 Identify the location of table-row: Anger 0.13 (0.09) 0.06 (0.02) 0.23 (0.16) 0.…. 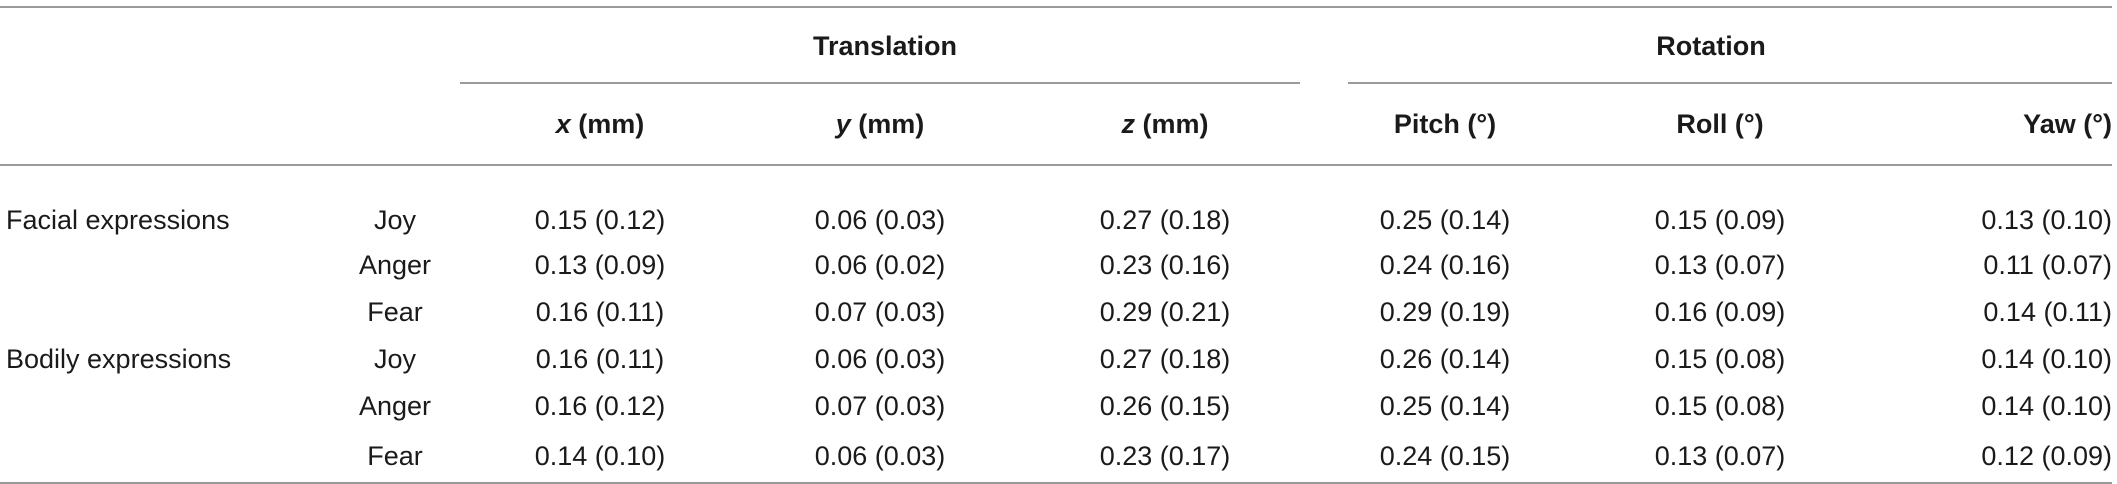
(1056, 265).